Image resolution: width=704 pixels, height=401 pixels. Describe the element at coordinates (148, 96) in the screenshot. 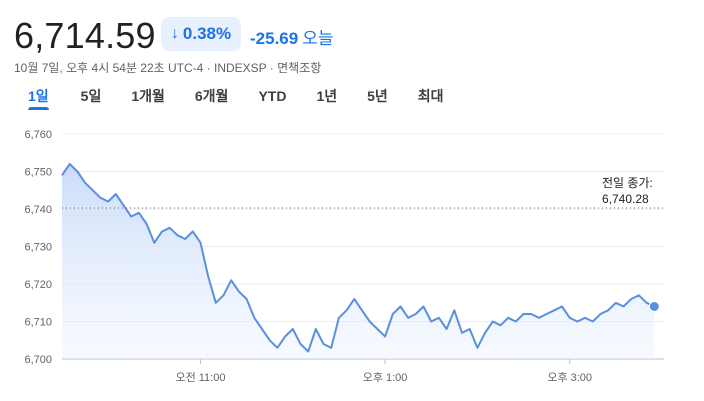

I see `tab-1m: 1개월` at that location.